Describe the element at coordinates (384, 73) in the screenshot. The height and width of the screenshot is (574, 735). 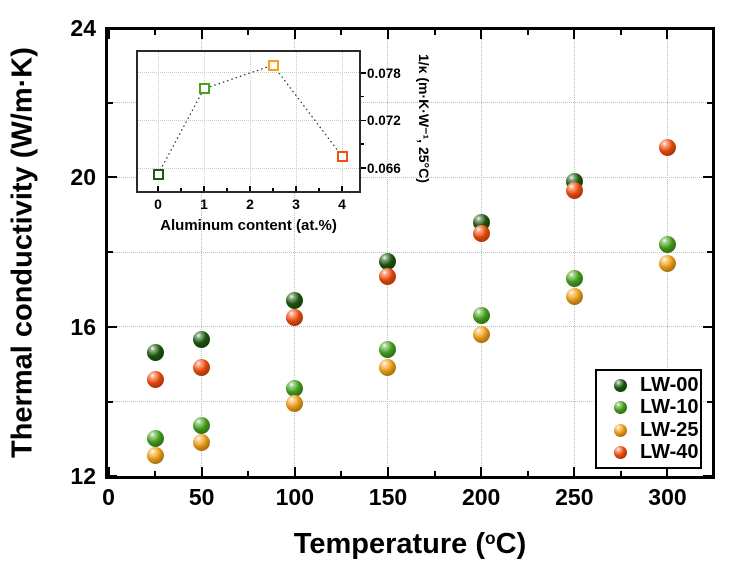
I see `inset-y-tick-label: 0.078` at that location.